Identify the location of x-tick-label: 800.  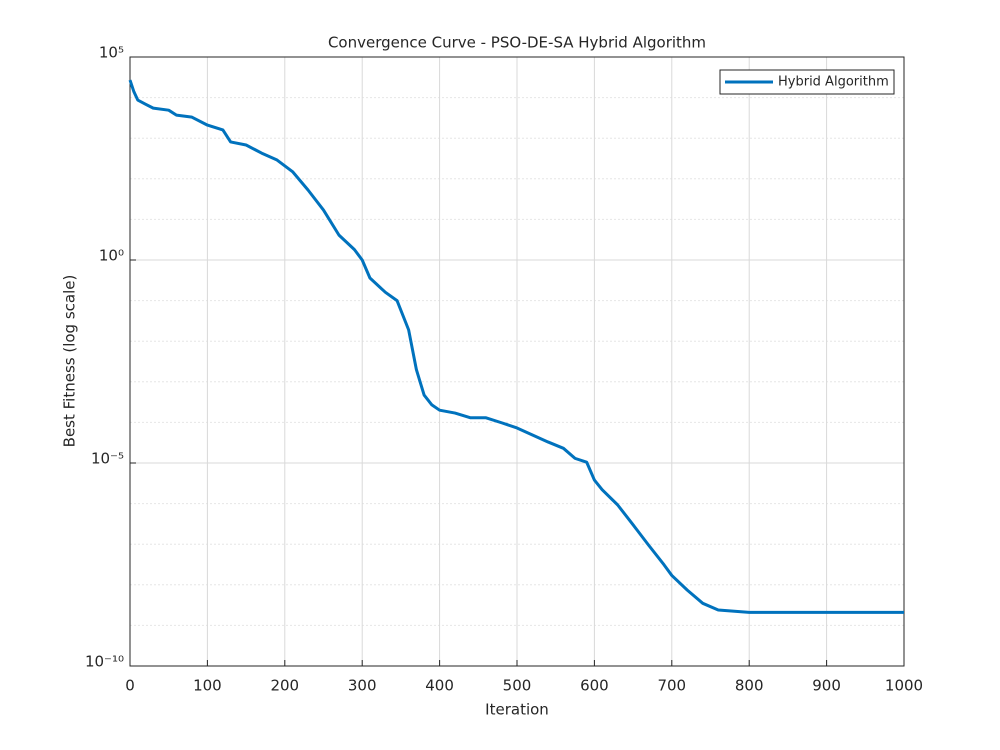
(749, 686).